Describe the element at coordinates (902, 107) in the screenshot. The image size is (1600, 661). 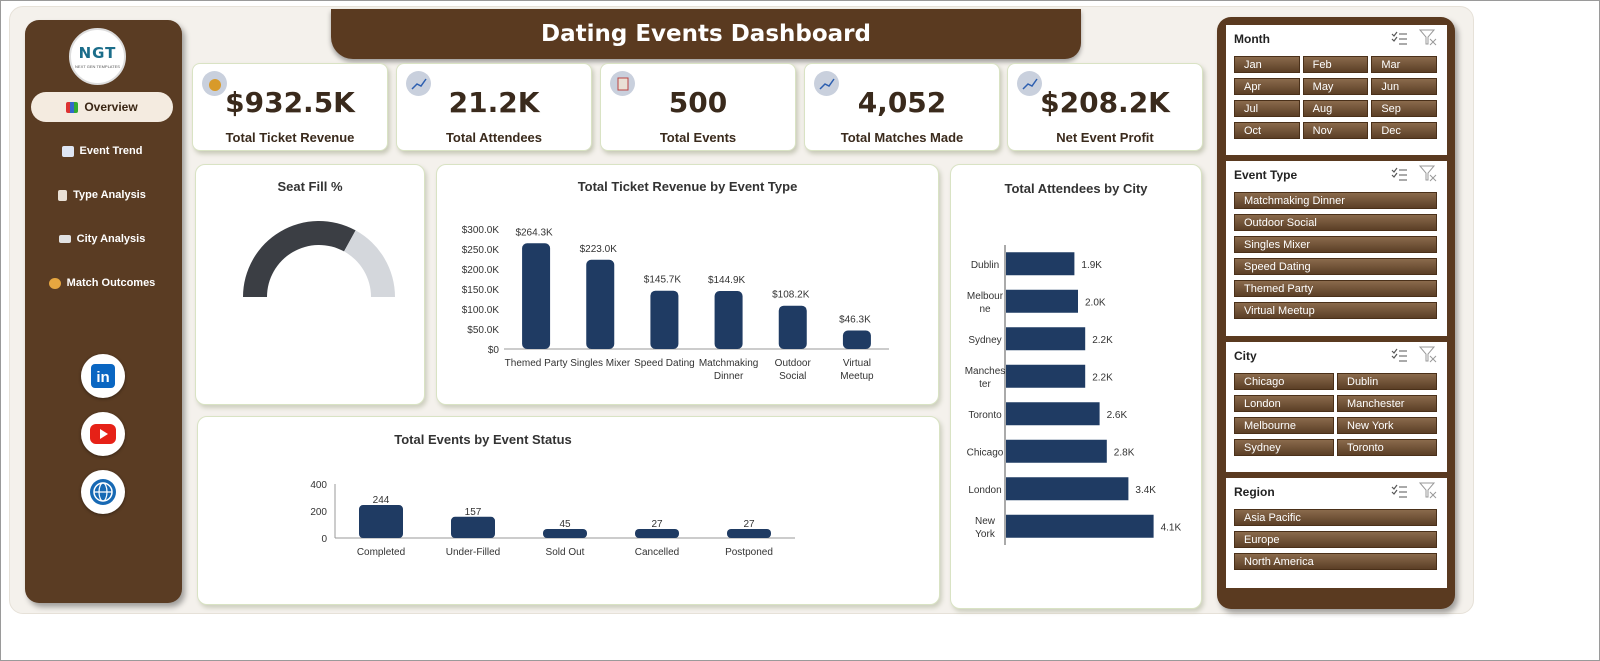
I see `kpi-card-matches: 4,052 Total Matches Made` at that location.